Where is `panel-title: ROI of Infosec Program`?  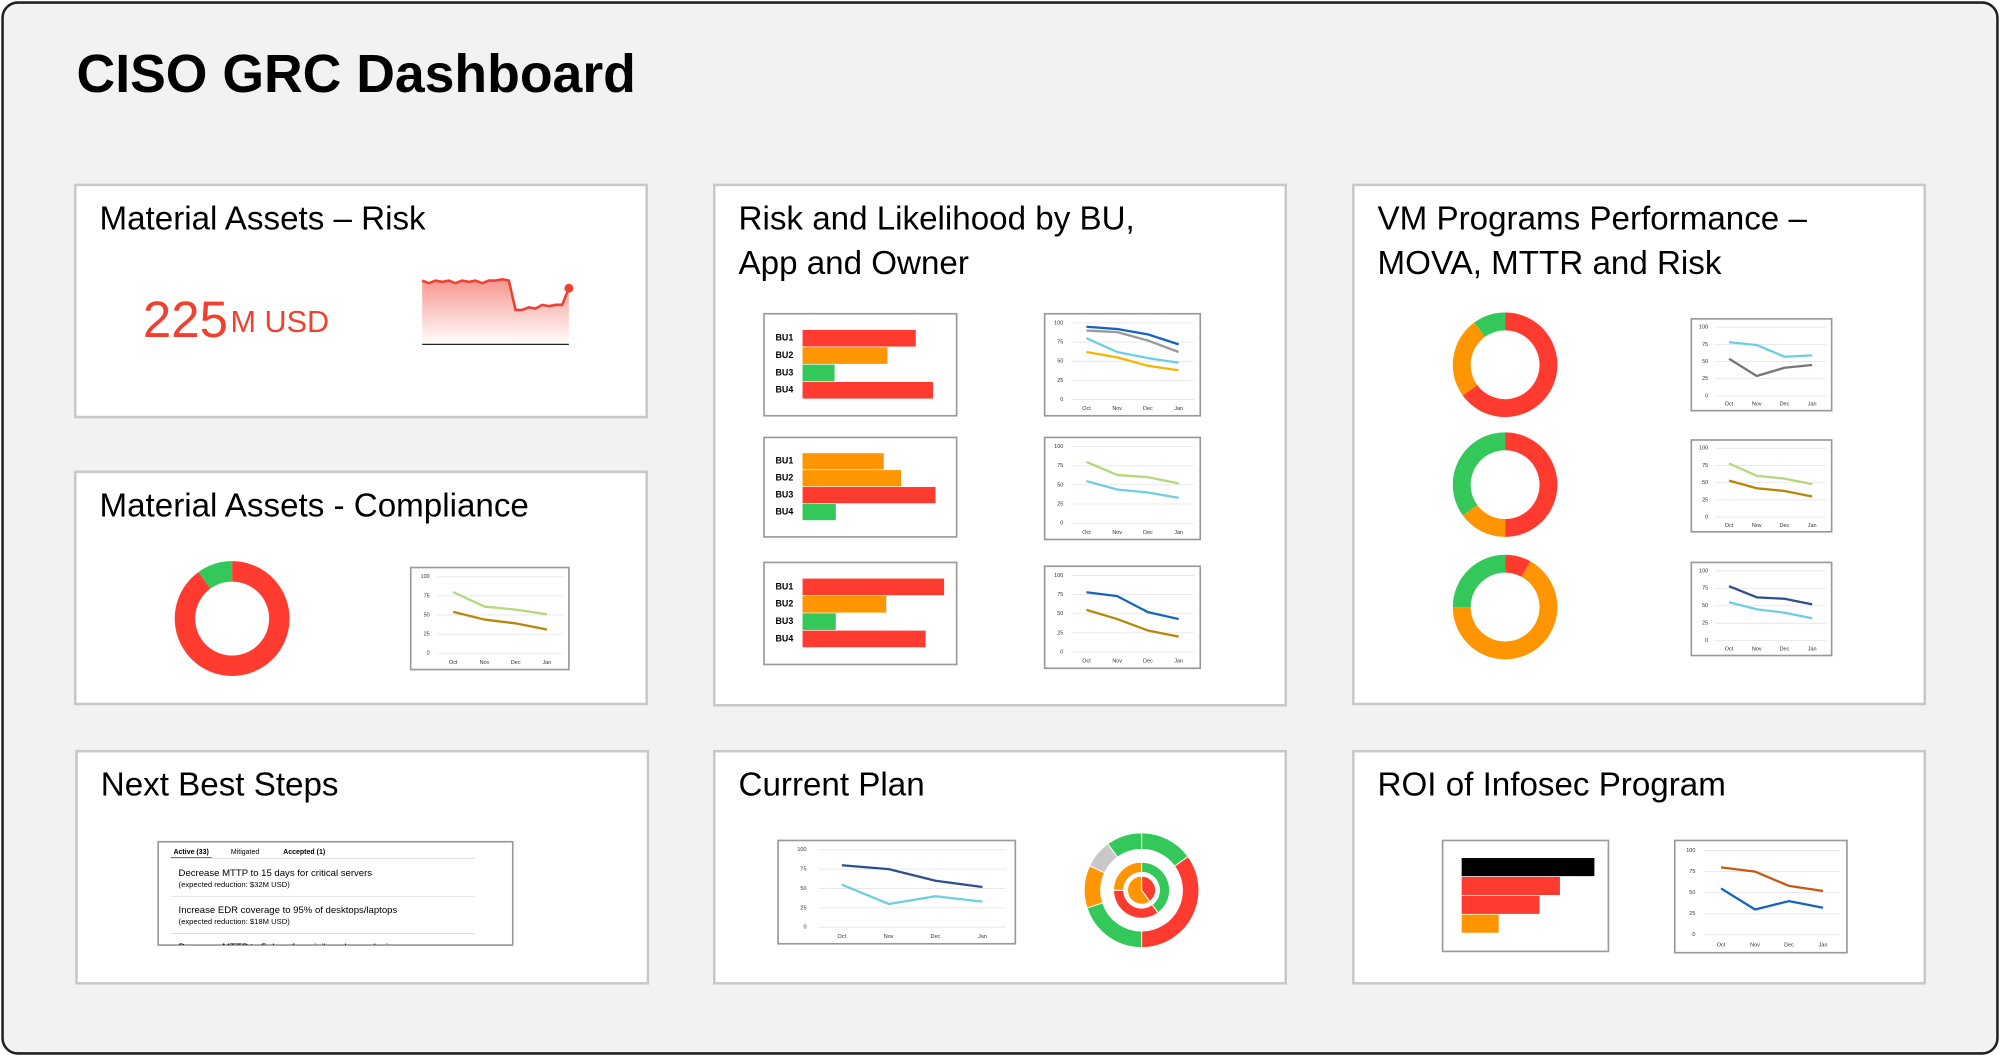 panel-title: ROI of Infosec Program is located at coordinates (1552, 785).